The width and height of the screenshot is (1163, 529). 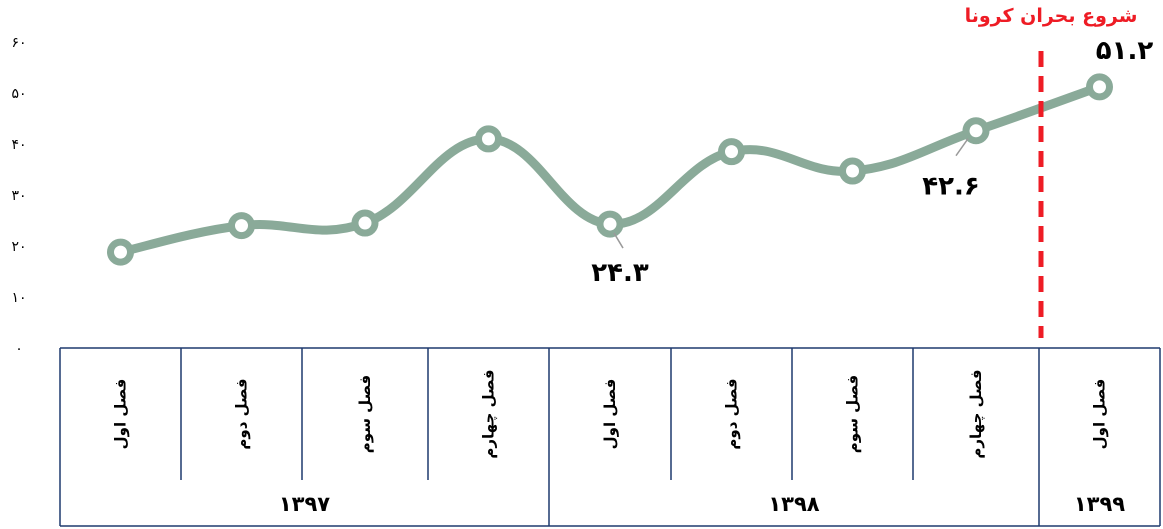 What do you see at coordinates (304, 504) in the screenshot?
I see `year-label: ۱۳۹۷` at bounding box center [304, 504].